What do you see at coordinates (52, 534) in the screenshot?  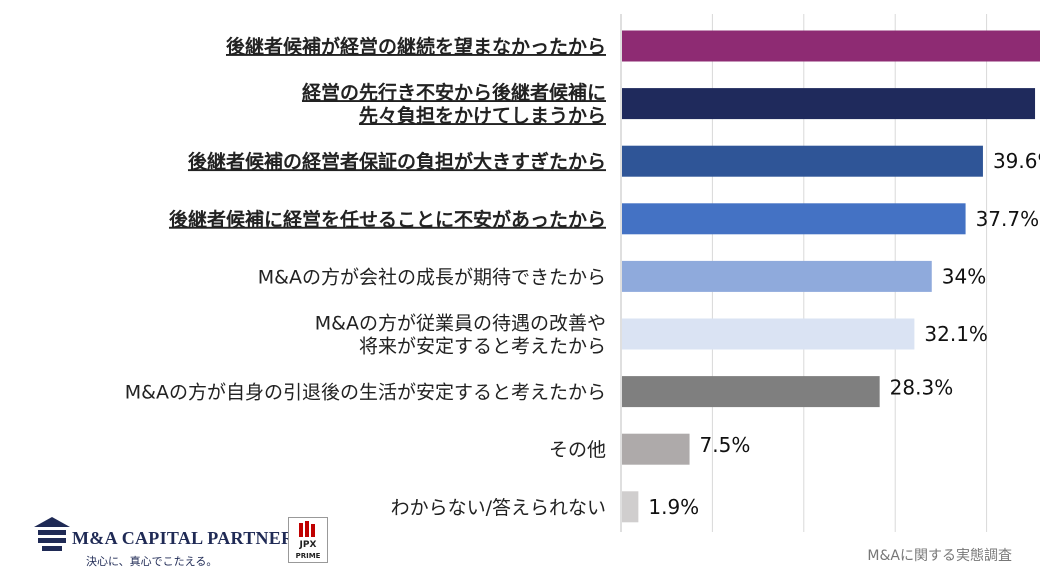 I see `company-logo-icon` at bounding box center [52, 534].